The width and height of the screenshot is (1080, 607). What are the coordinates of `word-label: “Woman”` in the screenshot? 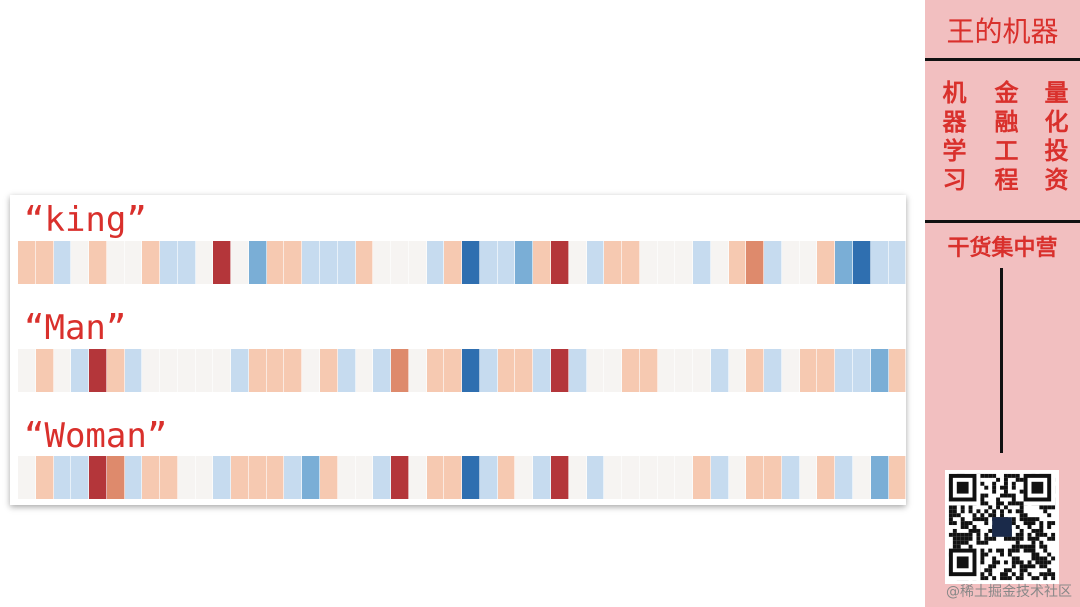 It's located at (96, 436).